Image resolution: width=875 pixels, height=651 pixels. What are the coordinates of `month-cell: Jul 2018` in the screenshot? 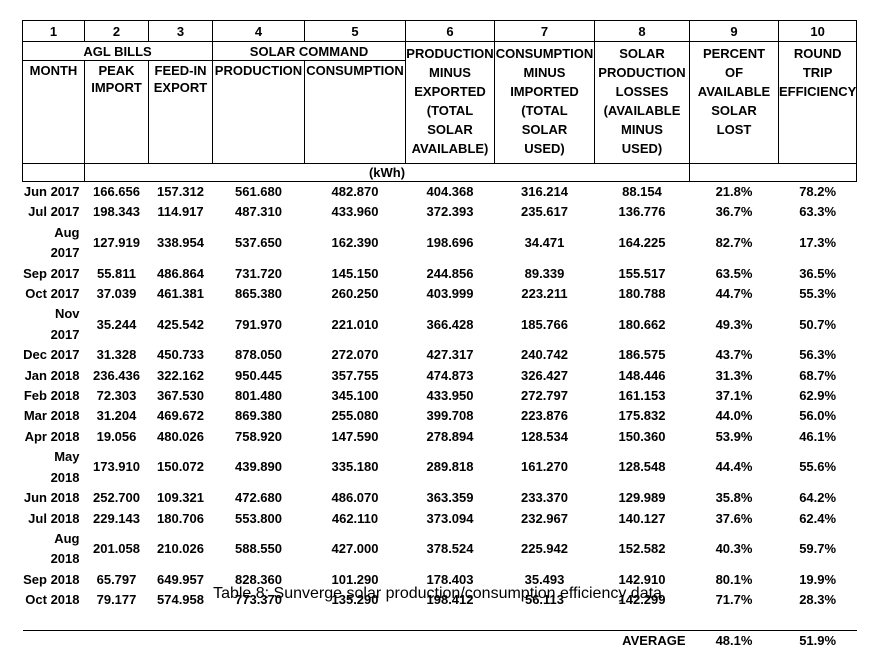 It's located at (54, 518).